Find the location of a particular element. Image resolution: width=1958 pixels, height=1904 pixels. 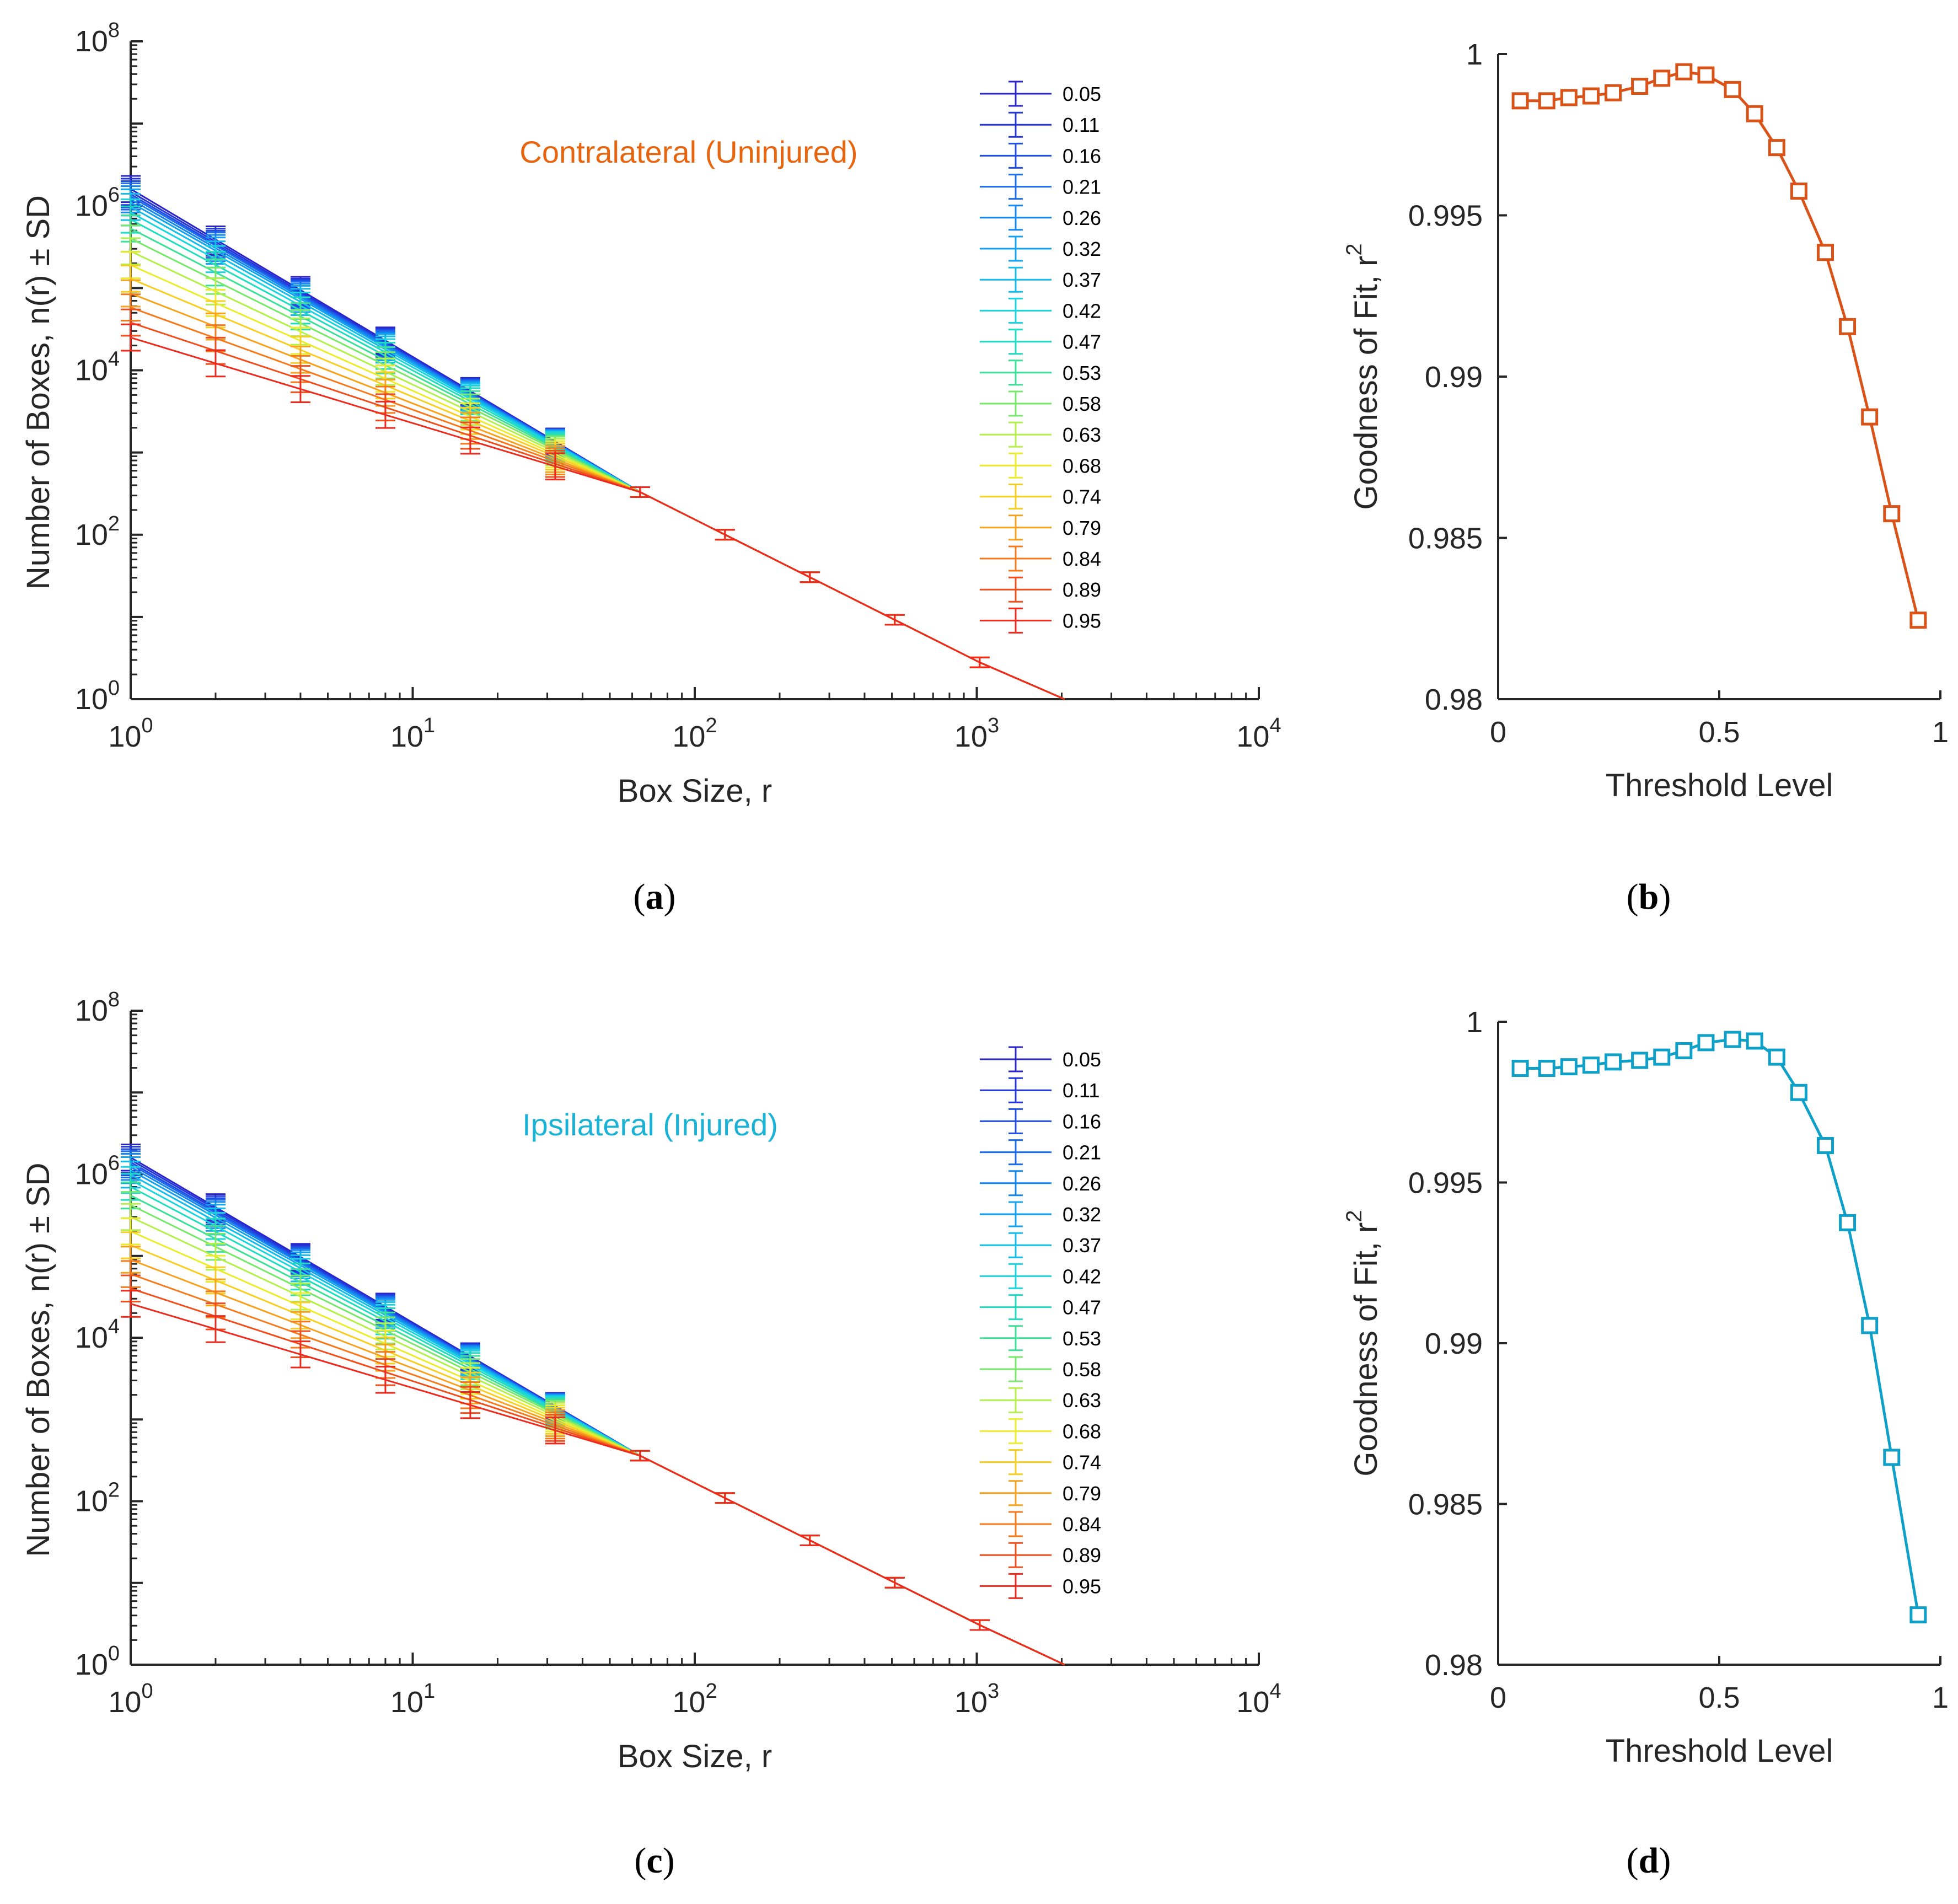

y-tick-label: 10⁸ is located at coordinates (97, 1008).